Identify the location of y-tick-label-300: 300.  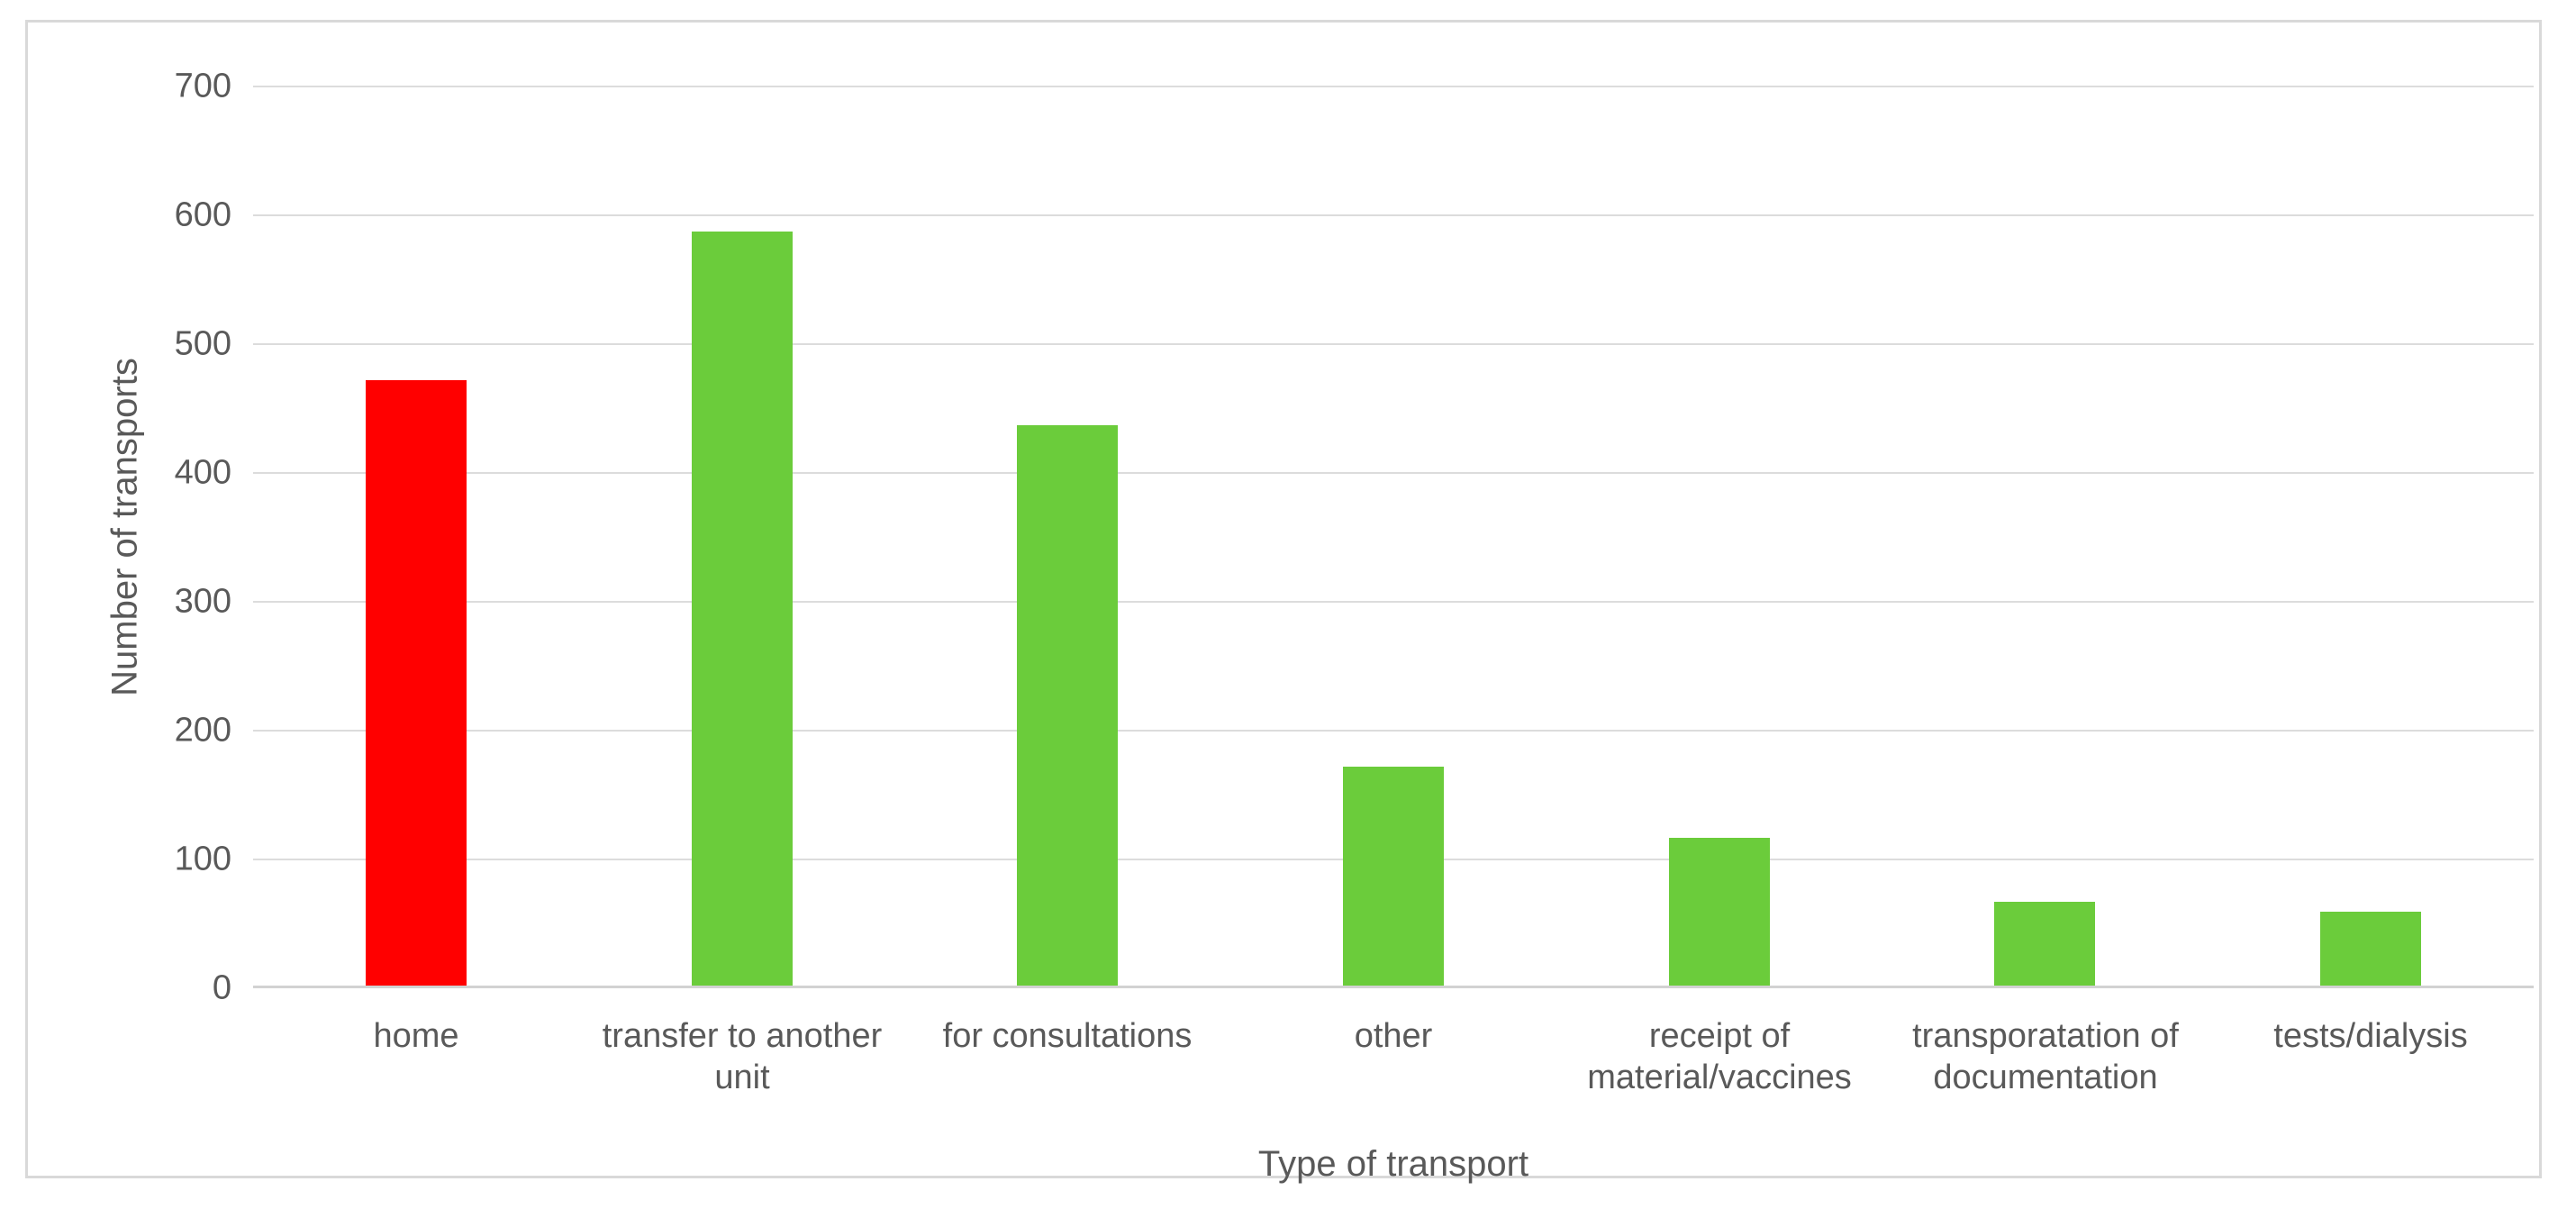
(203, 601).